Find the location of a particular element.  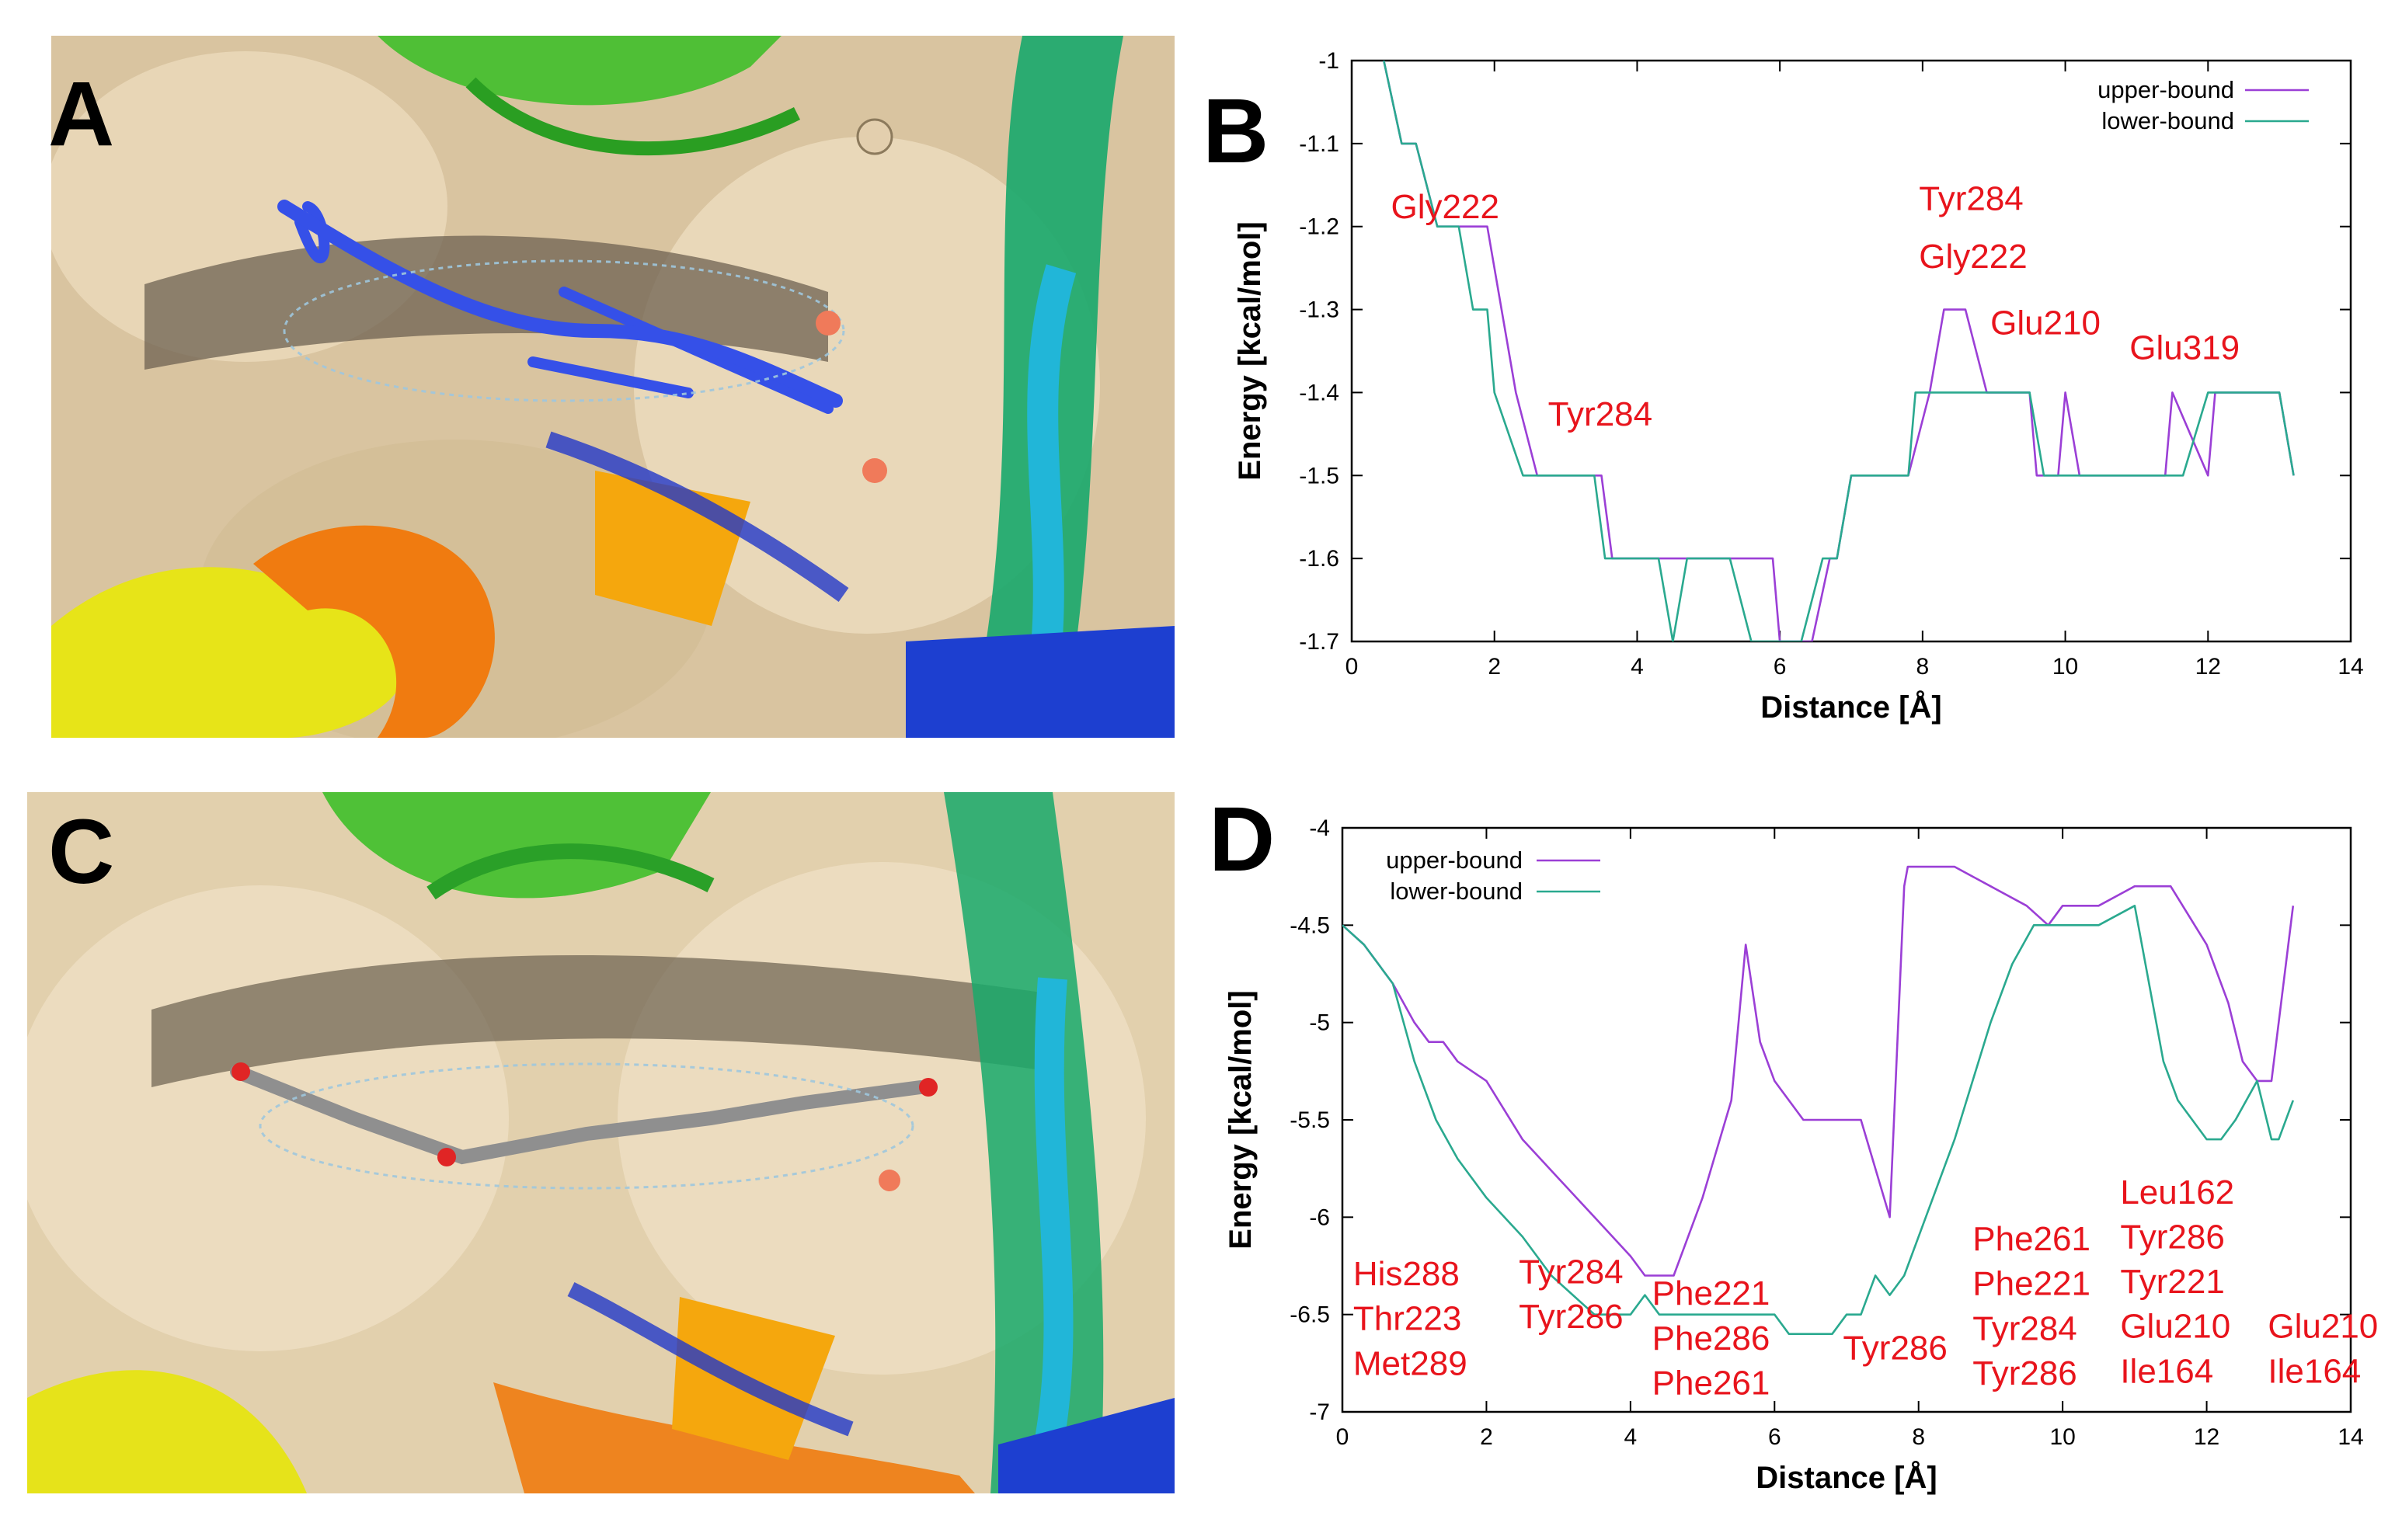

y-tick-label: -1 is located at coordinates (1328, 61).